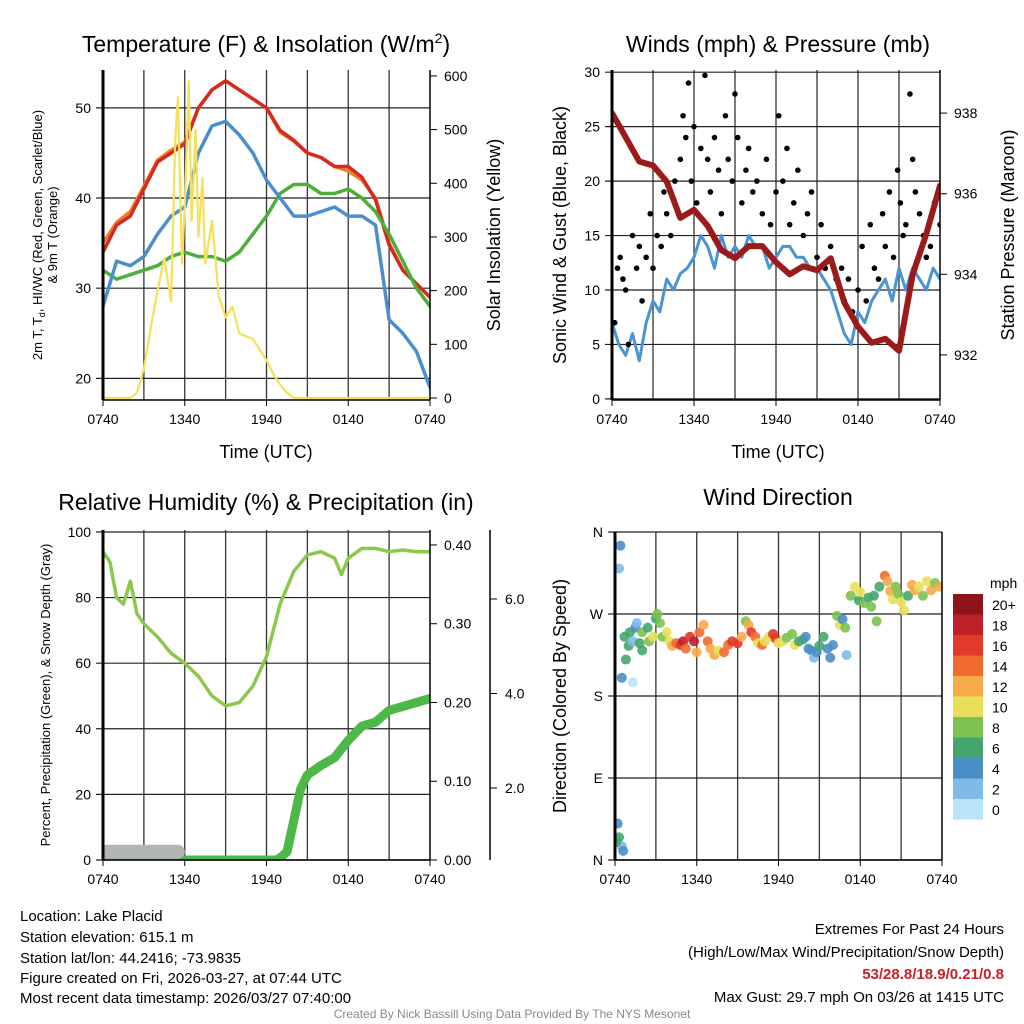 The width and height of the screenshot is (1024, 1024). What do you see at coordinates (83, 794) in the screenshot?
I see `y-tick-label: 20` at bounding box center [83, 794].